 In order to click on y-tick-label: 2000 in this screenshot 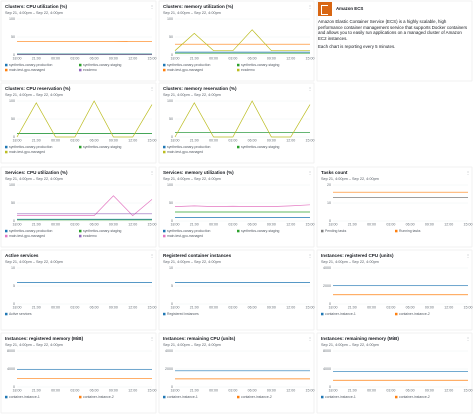, I will do `click(169, 369)`.